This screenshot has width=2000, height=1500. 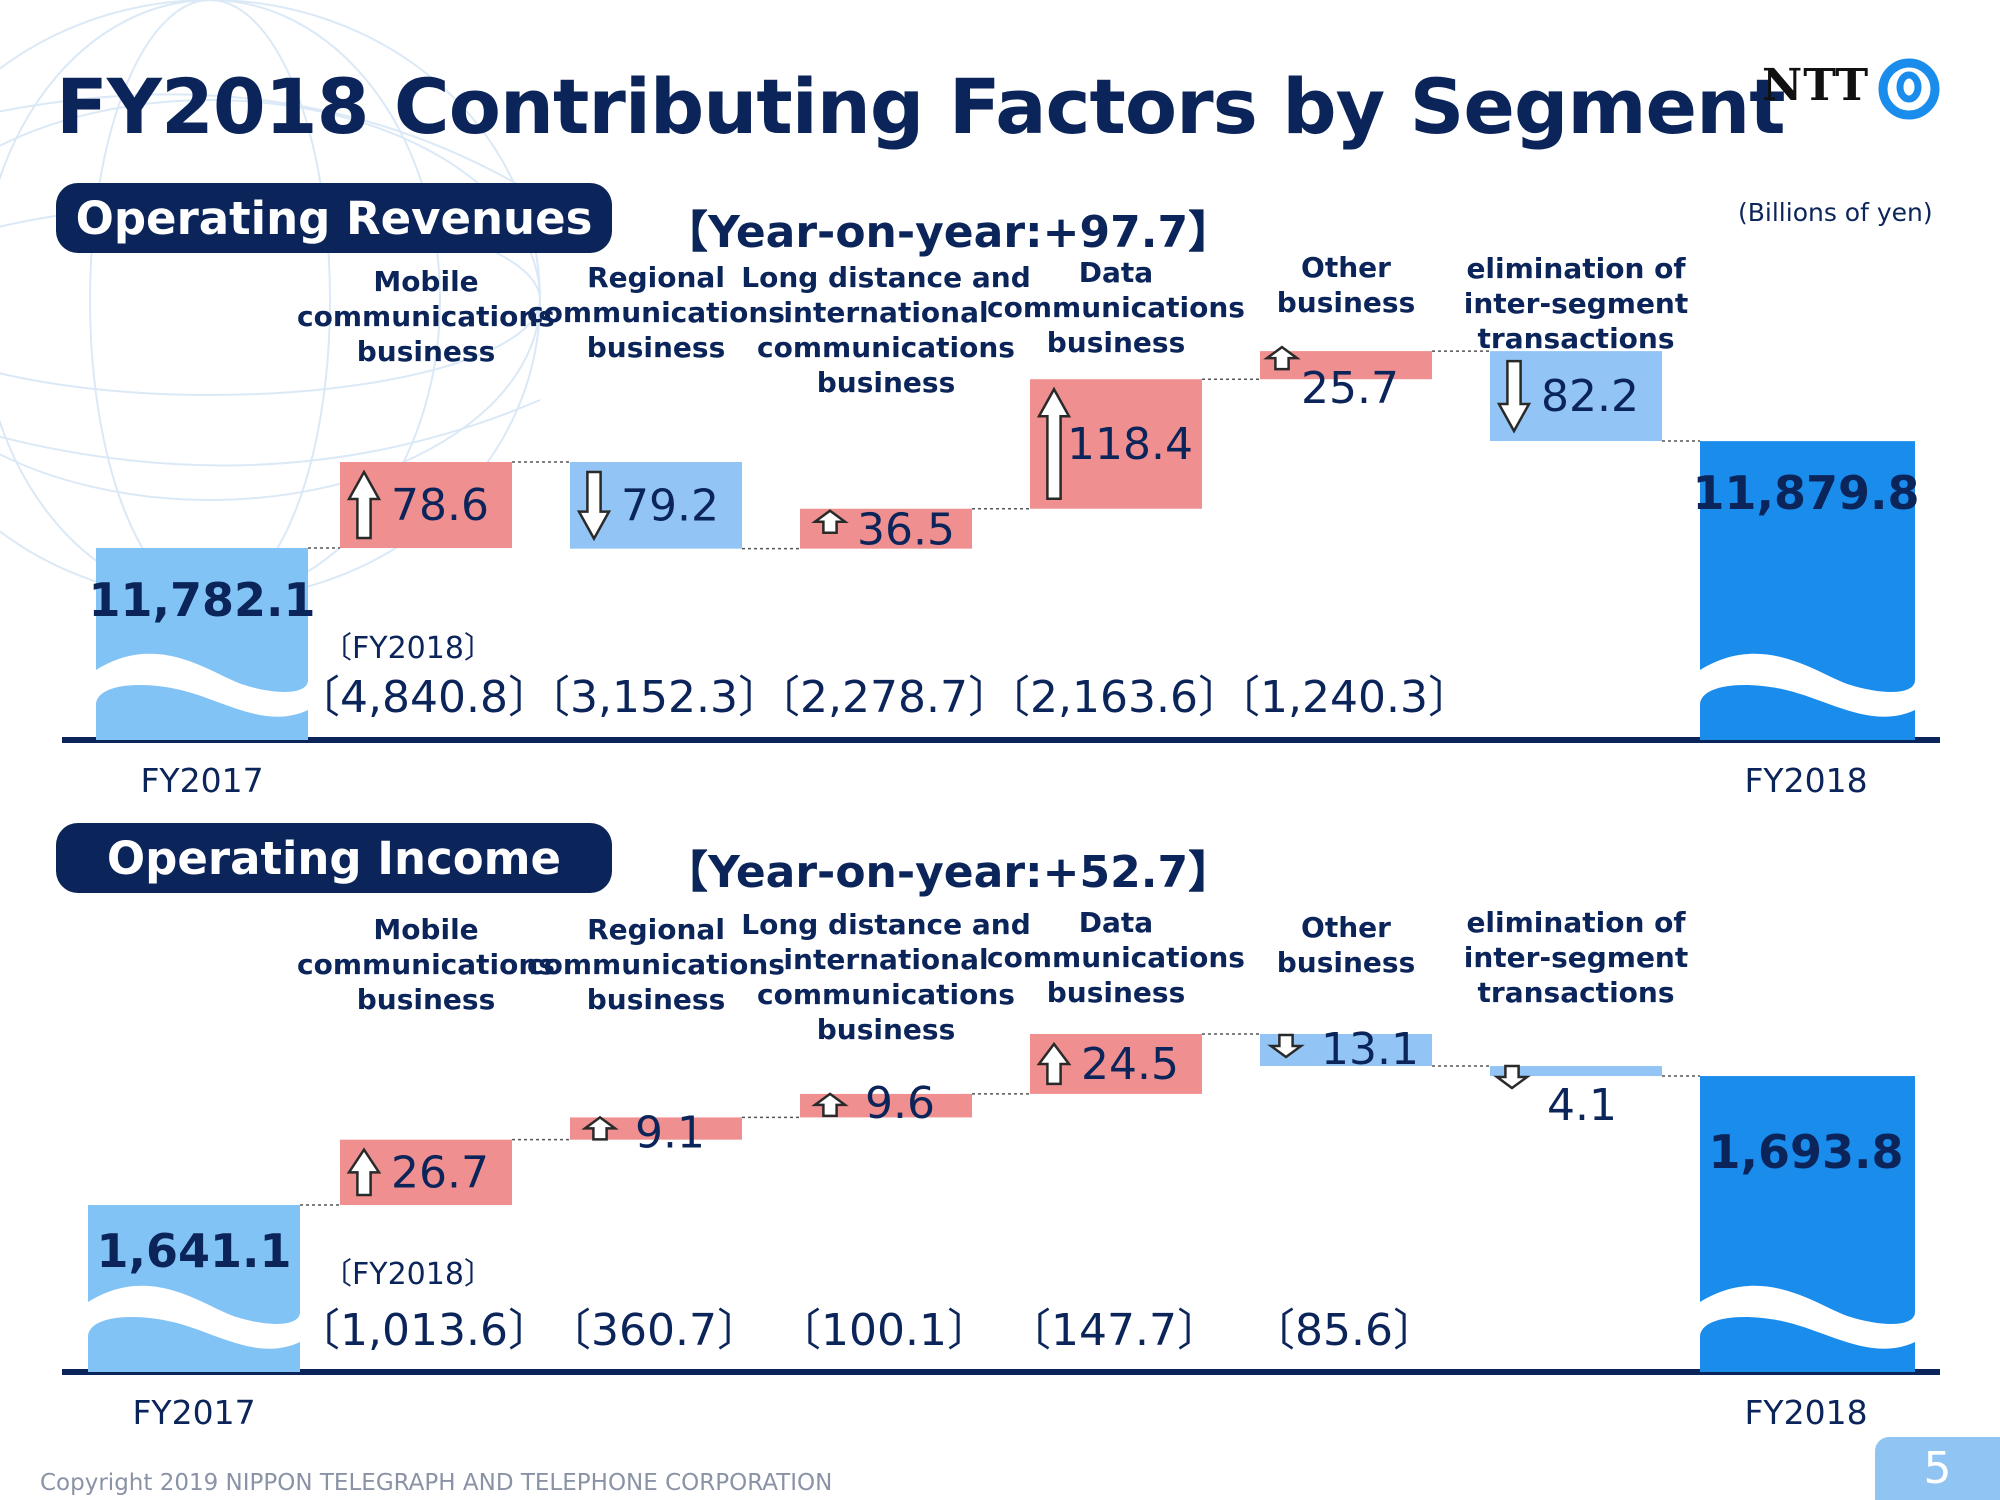 I want to click on revenues-category-label-0-1: communications, so click(x=426, y=316).